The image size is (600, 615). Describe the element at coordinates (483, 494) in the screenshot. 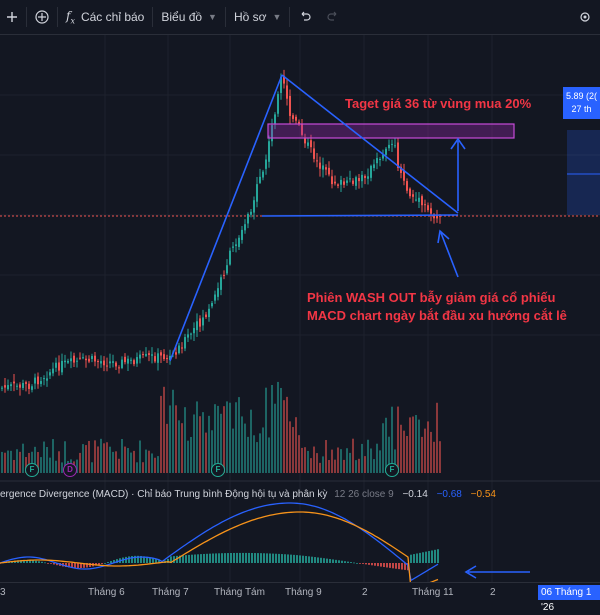

I see `macd-hist-value: −0.54` at that location.